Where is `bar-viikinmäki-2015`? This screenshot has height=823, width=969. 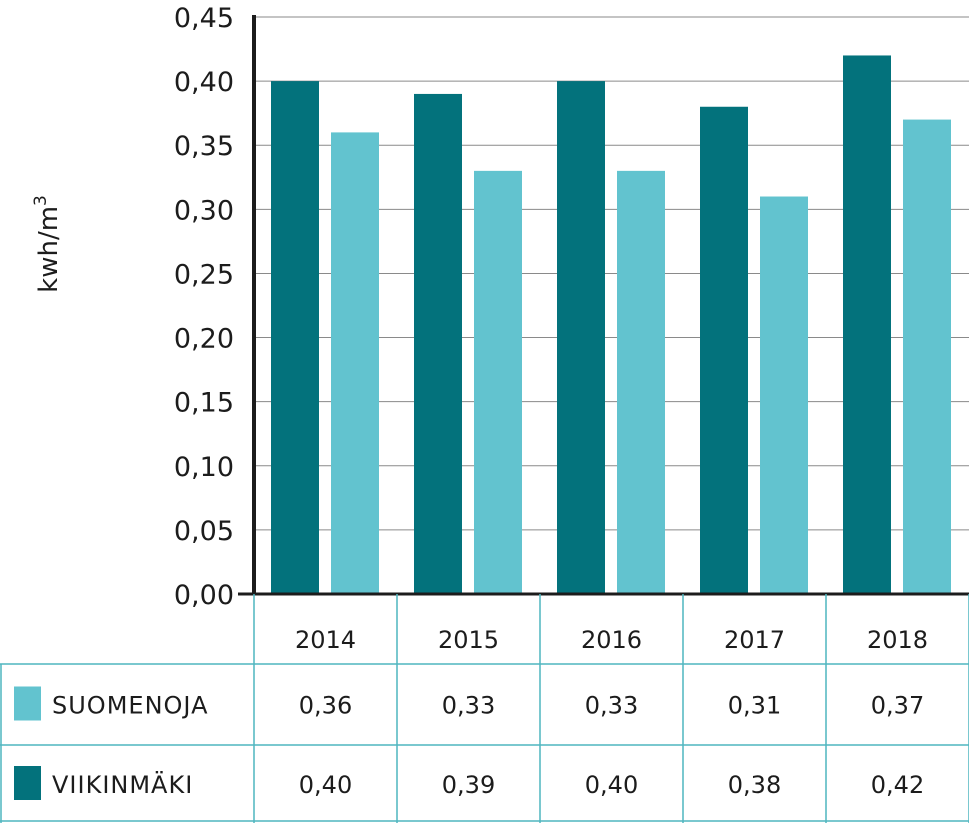
bar-viikinmäki-2015 is located at coordinates (438, 343).